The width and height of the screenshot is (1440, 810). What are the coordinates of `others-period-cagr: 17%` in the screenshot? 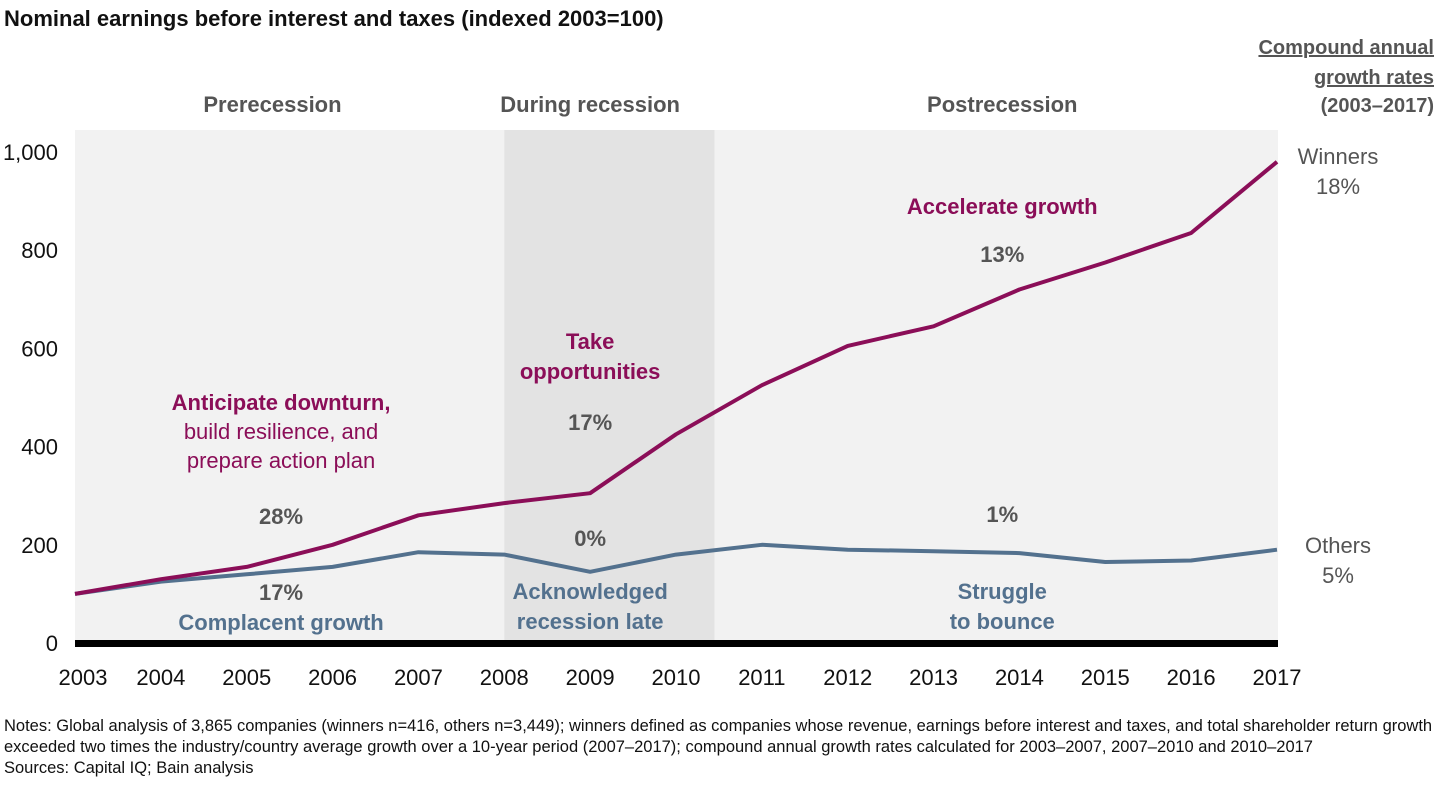 It's located at (281, 592).